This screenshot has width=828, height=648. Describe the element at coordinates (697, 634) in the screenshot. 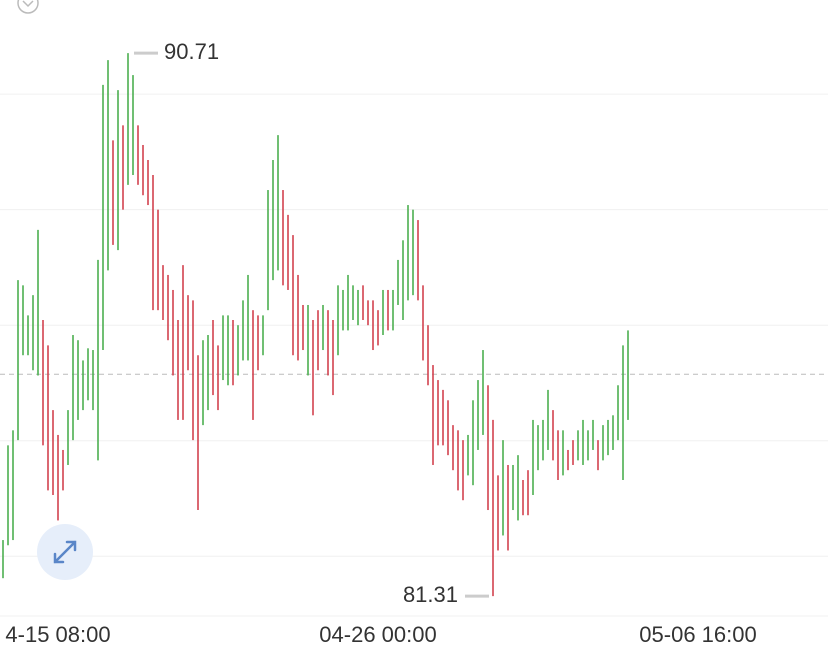

I see `x-tick-label: 05-06 16:00` at that location.